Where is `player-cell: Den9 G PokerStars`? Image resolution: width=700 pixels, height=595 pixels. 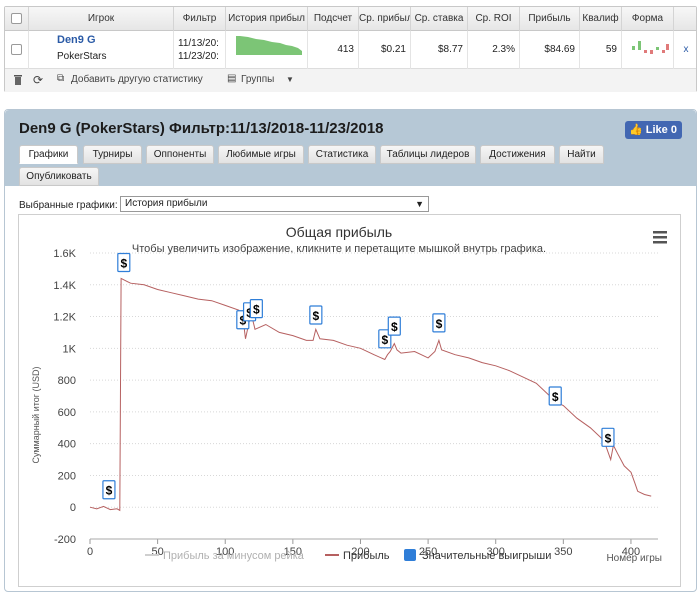 player-cell: Den9 G PokerStars is located at coordinates (101, 50).